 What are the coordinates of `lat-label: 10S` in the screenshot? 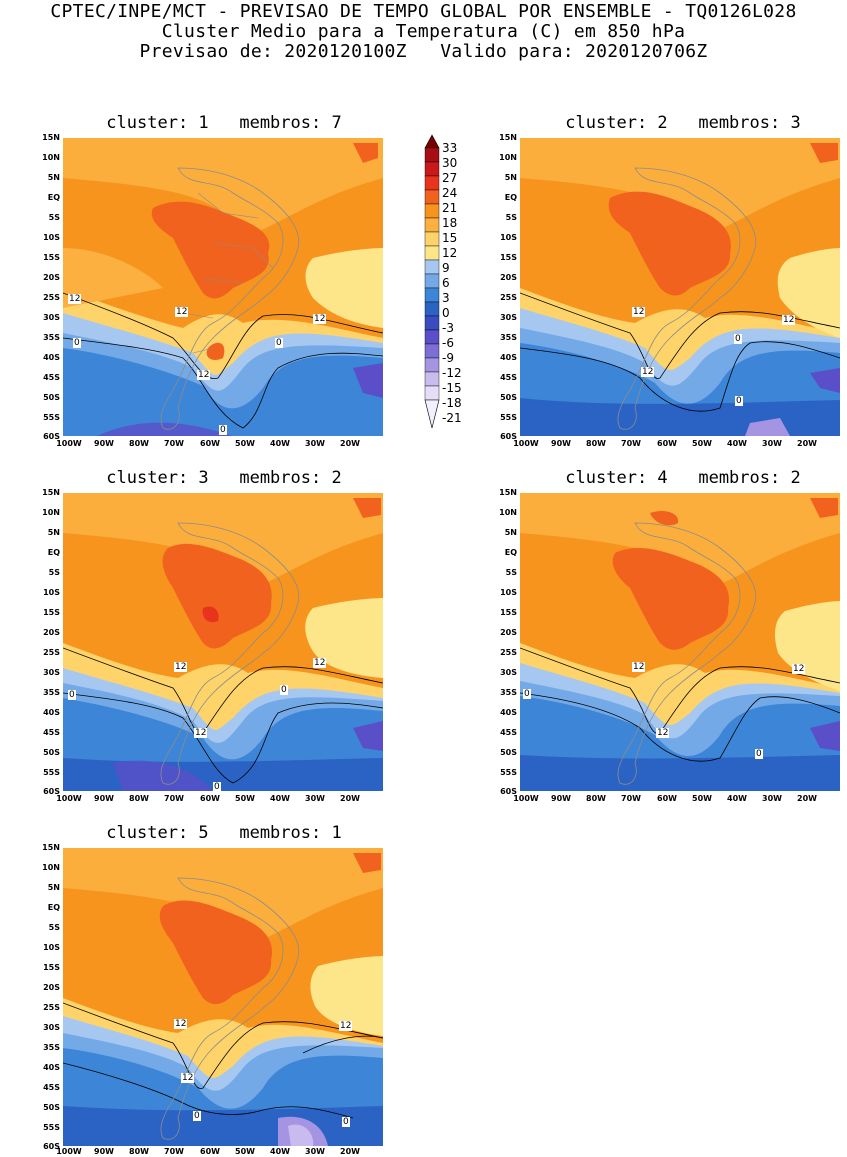 It's located at (508, 237).